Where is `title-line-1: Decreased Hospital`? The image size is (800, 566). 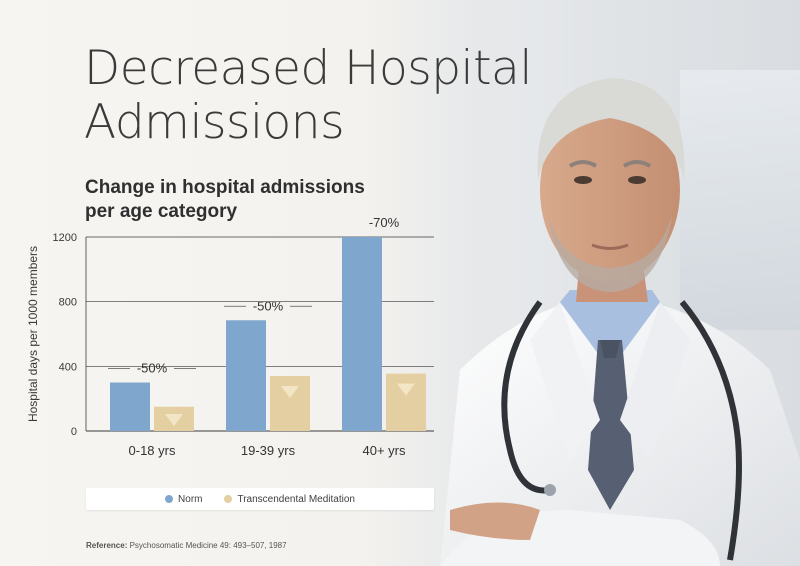
title-line-1: Decreased Hospital is located at coordinates (308, 68).